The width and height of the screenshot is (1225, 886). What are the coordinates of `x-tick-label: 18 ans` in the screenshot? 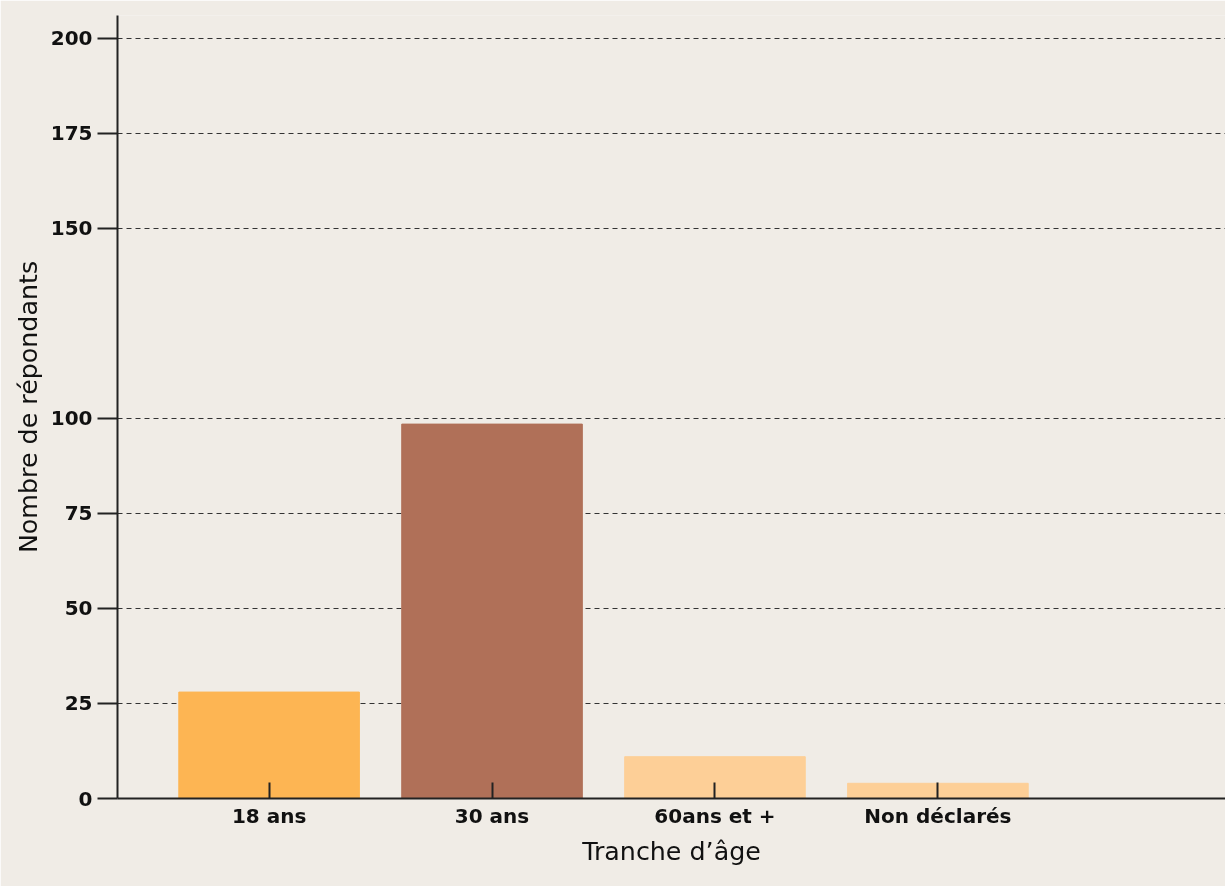 It's located at (269, 815).